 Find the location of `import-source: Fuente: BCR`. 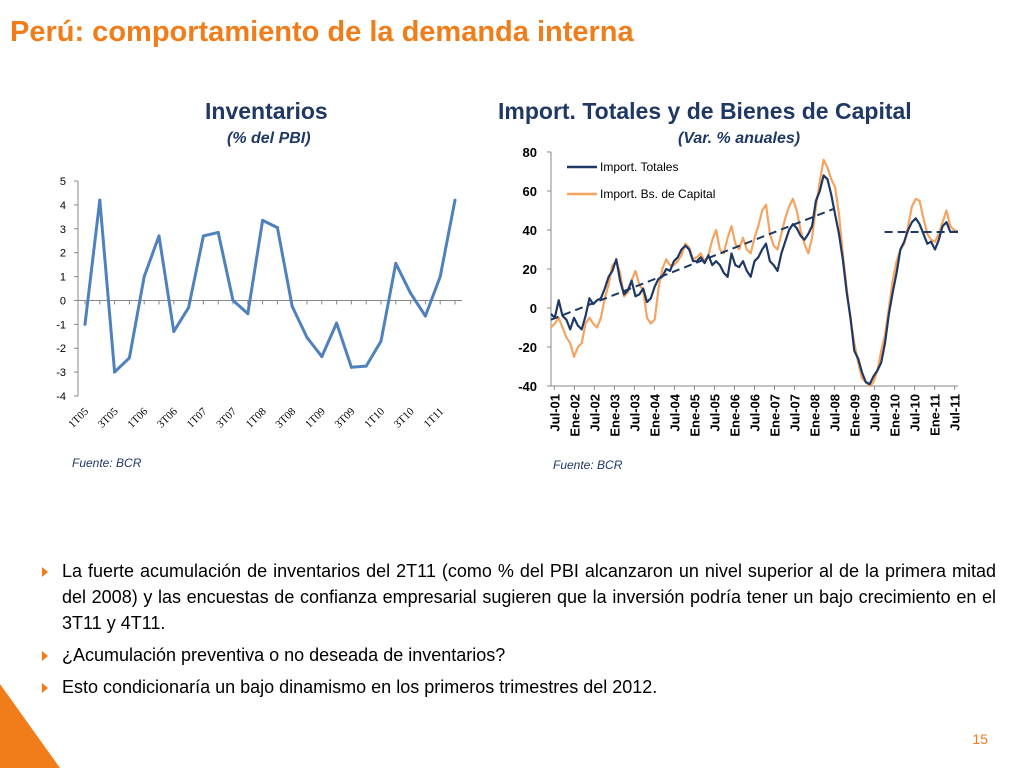

import-source: Fuente: BCR is located at coordinates (588, 465).